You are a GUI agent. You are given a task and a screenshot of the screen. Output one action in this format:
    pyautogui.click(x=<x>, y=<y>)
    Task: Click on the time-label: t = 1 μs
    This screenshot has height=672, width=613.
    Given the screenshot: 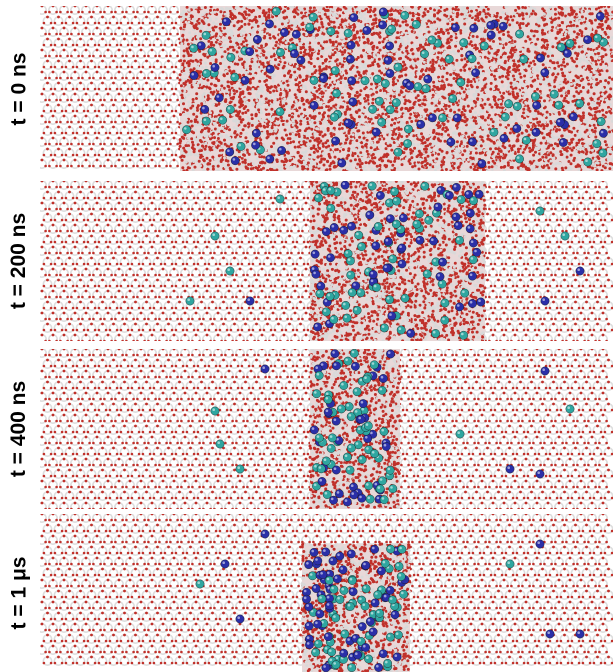 What is the action you would take?
    pyautogui.click(x=19, y=593)
    